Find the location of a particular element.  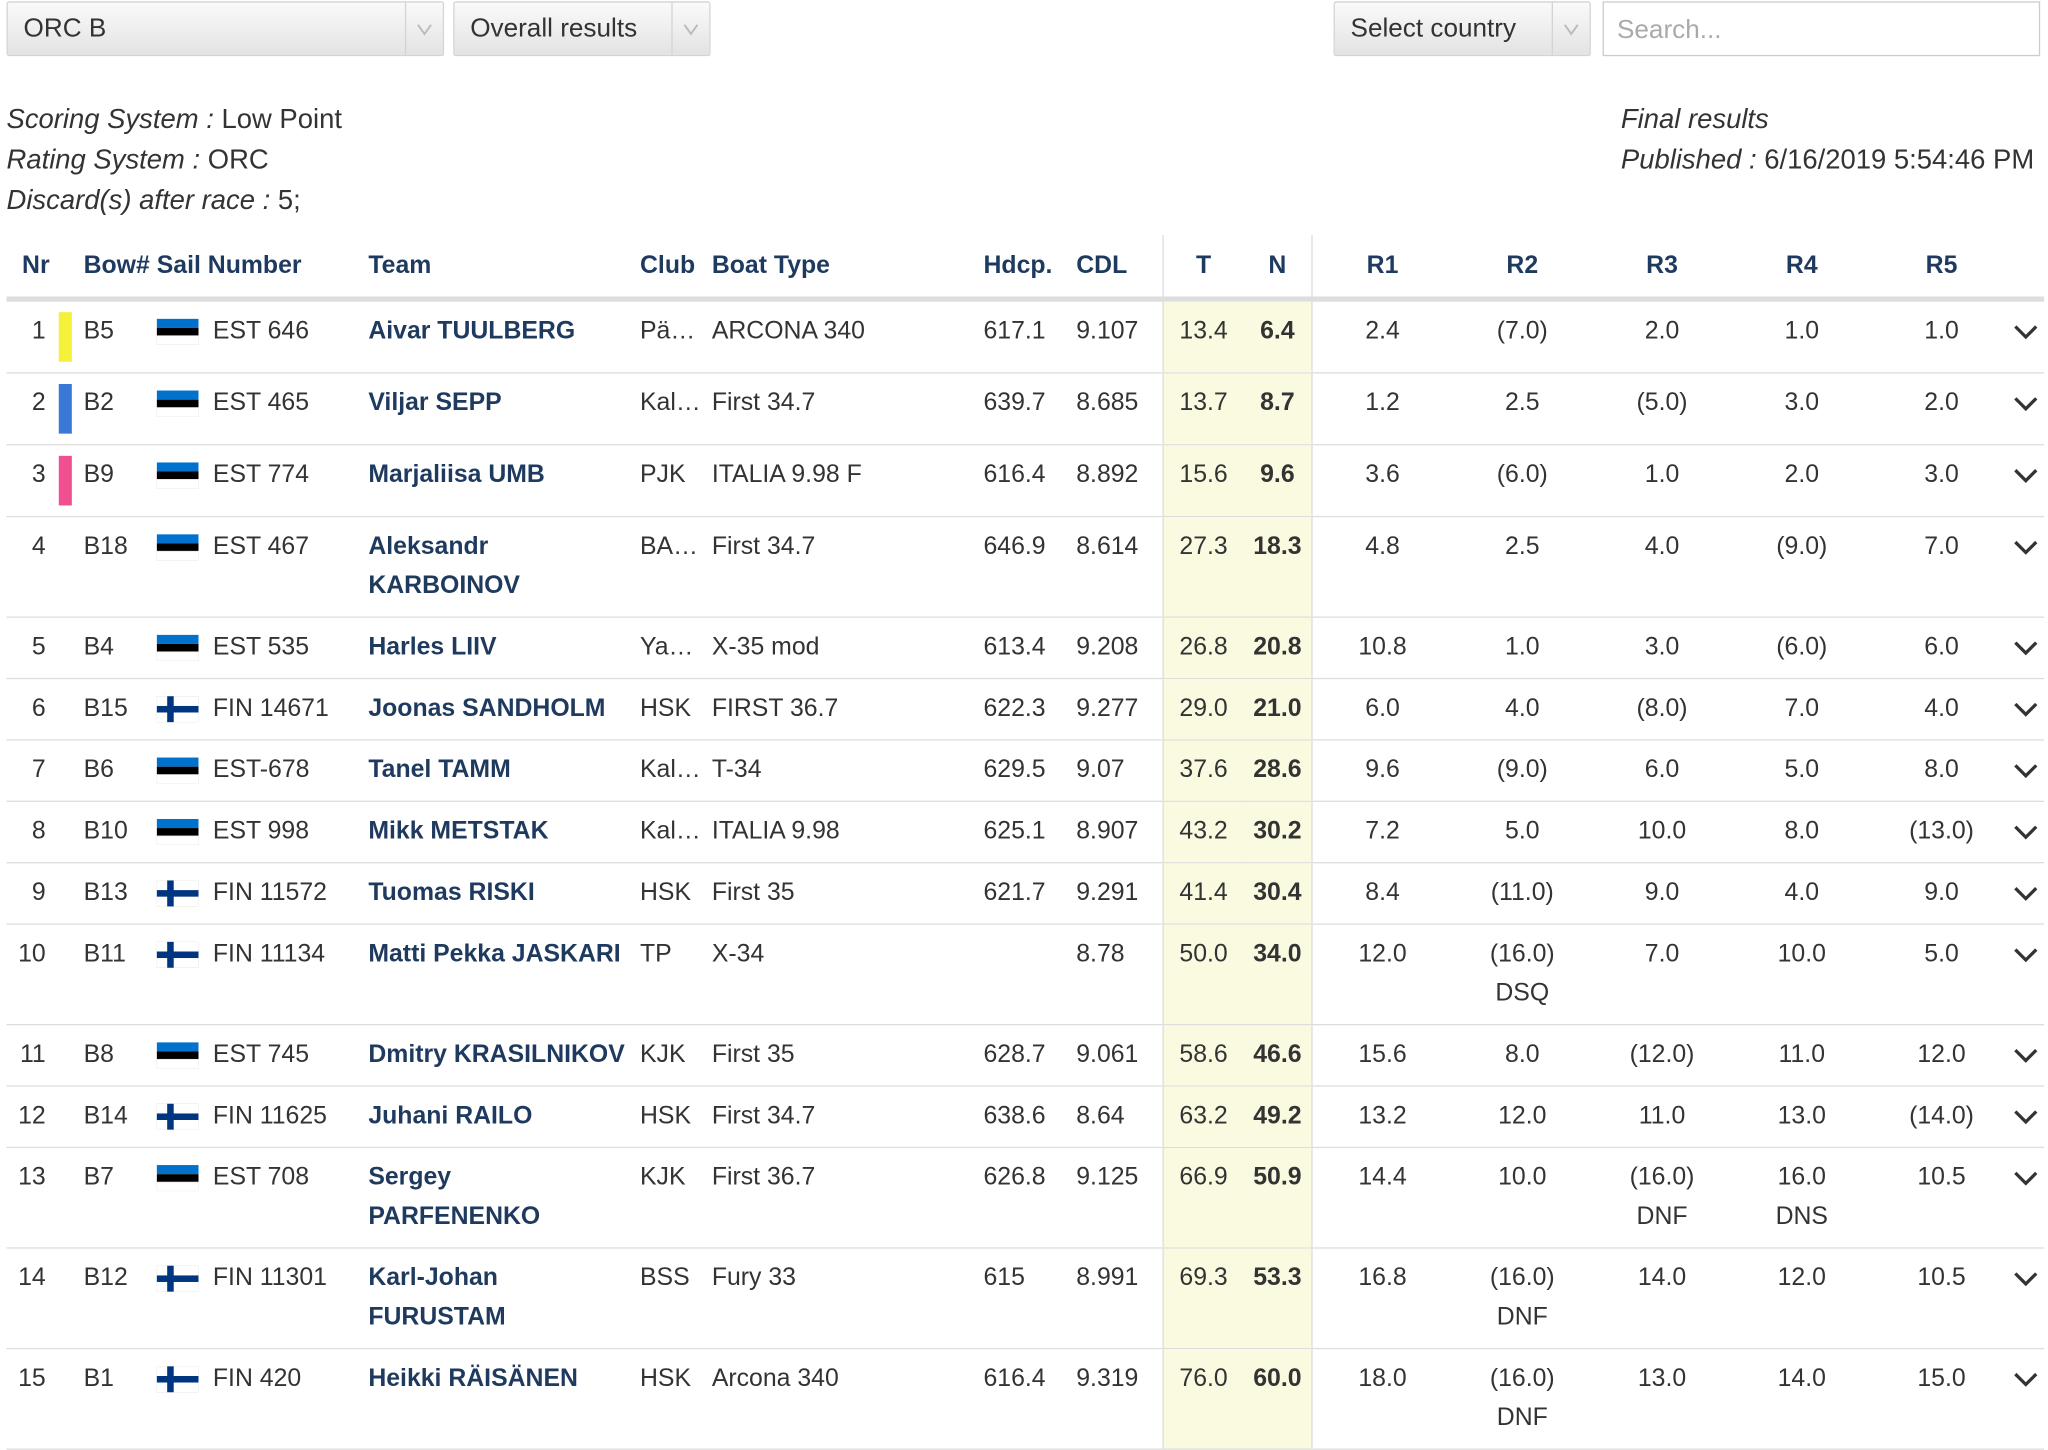

published-label: Published : is located at coordinates (1688, 160).